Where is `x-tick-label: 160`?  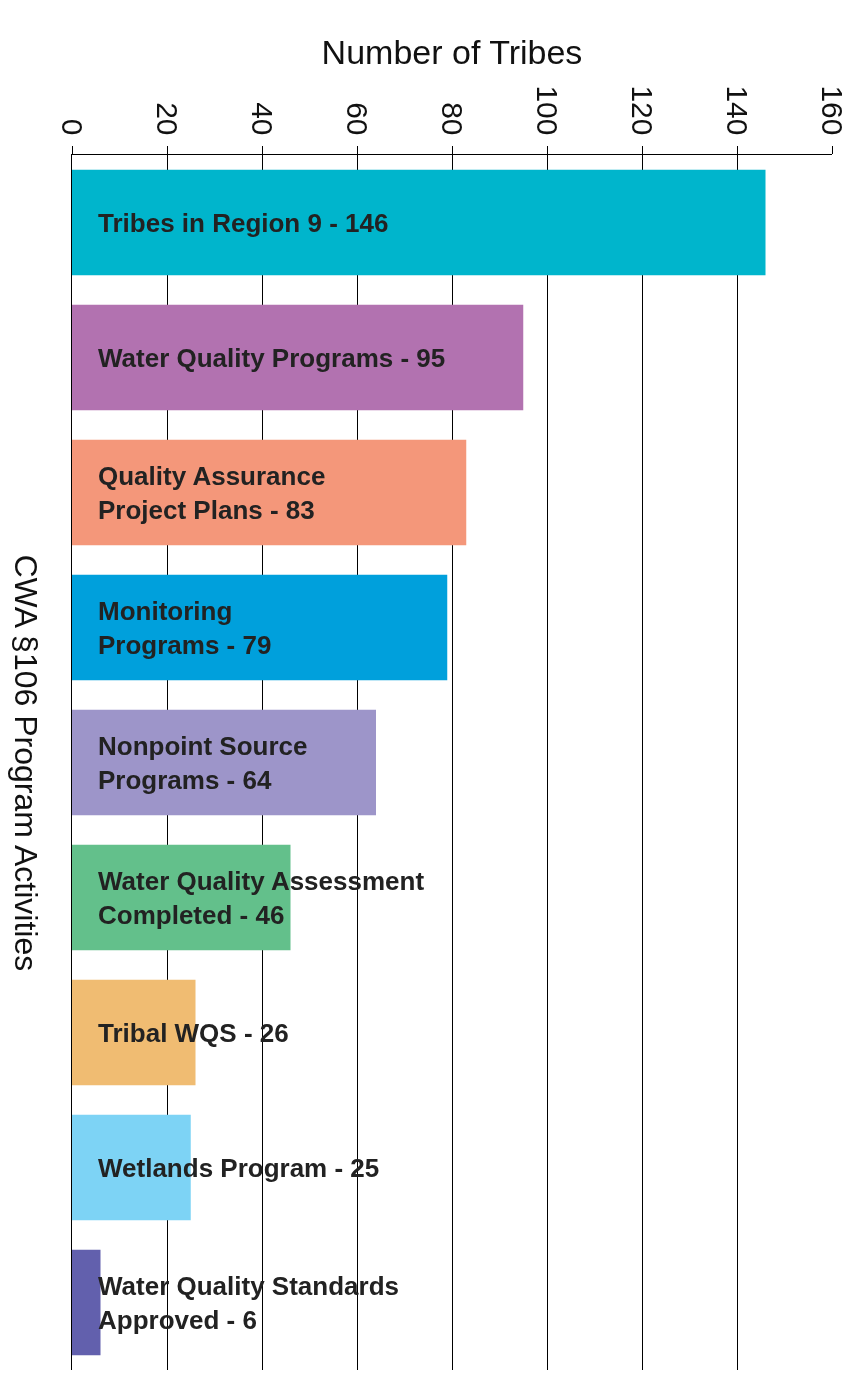 x-tick-label: 160 is located at coordinates (833, 110).